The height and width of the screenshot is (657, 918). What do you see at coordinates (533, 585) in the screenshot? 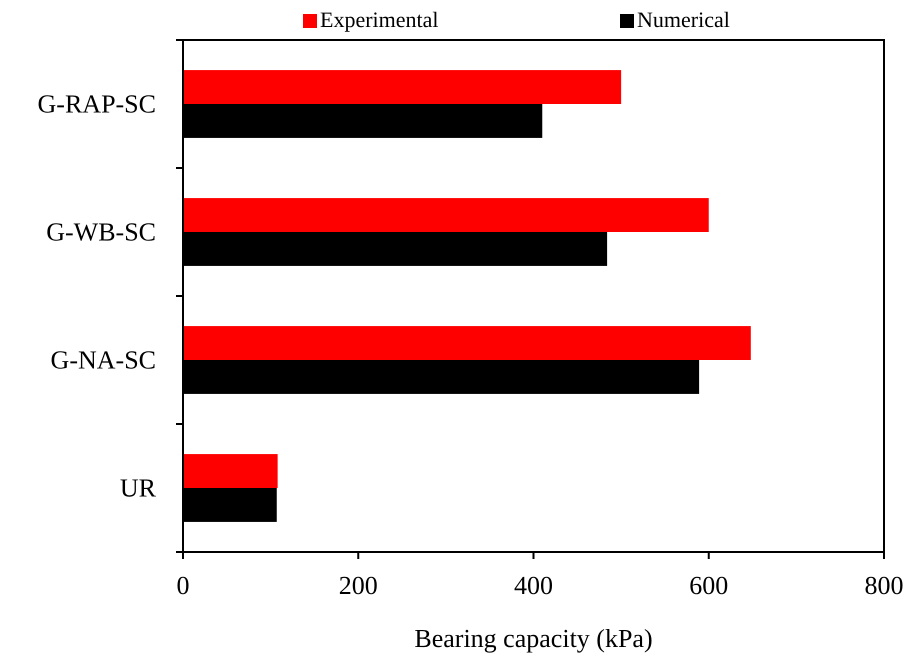
I see `x-tick-label: 400` at bounding box center [533, 585].